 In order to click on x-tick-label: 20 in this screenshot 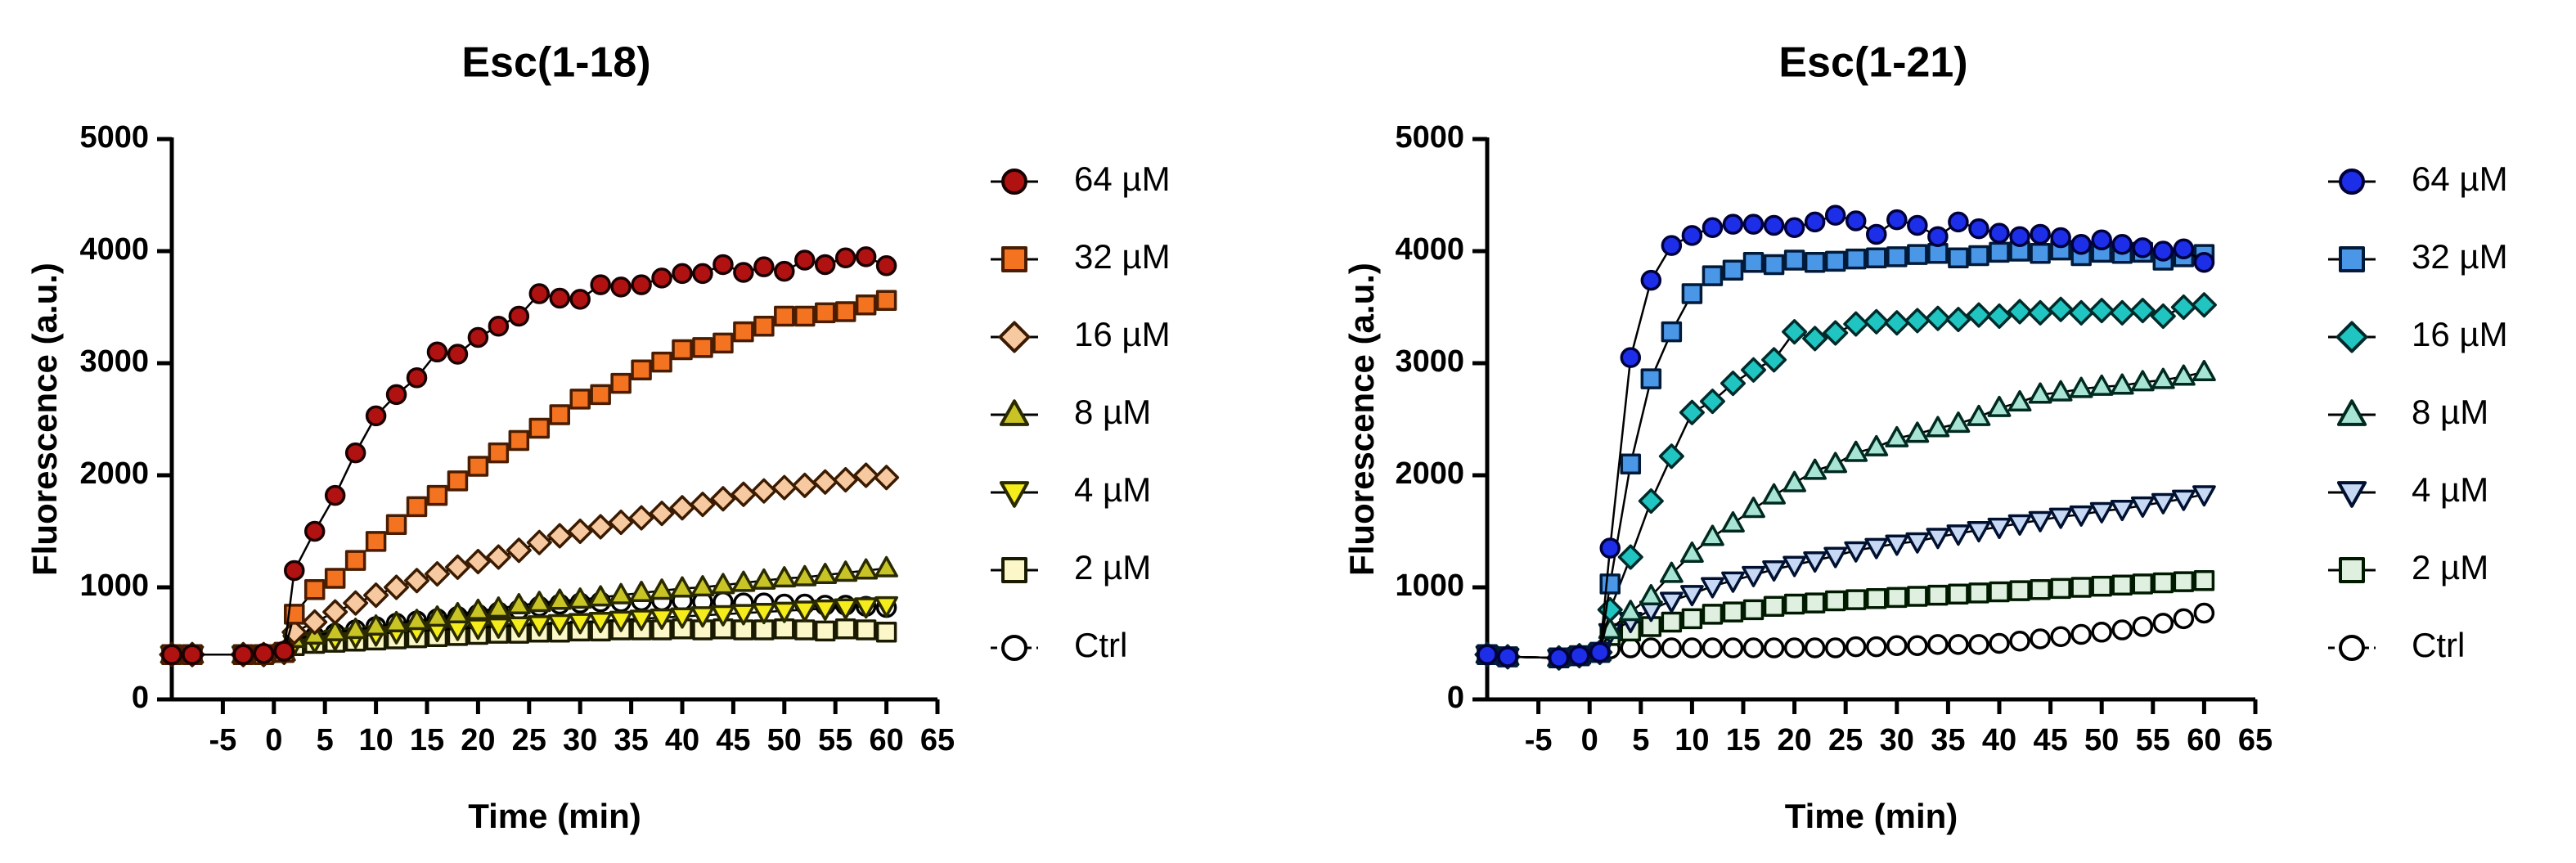, I will do `click(478, 740)`.